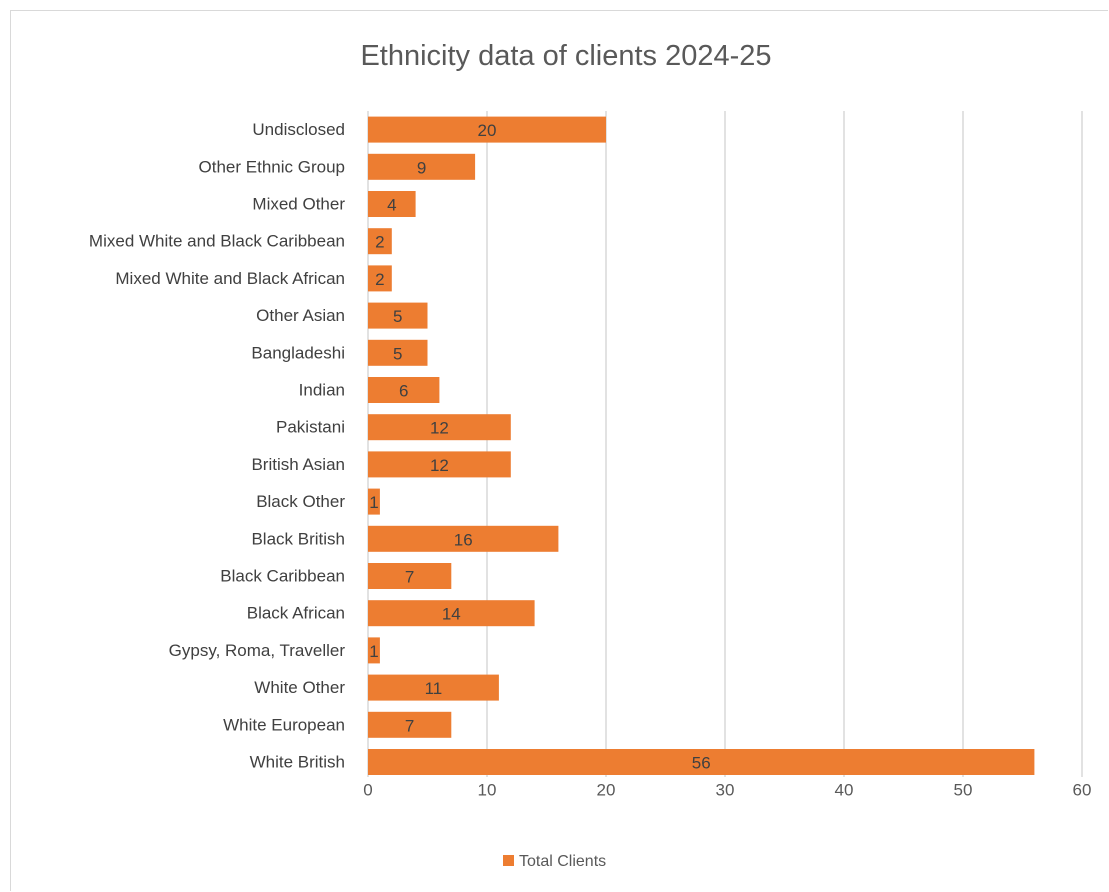 This screenshot has width=1109, height=892. I want to click on category-label: Mixed White and Black Caribbean, so click(217, 241).